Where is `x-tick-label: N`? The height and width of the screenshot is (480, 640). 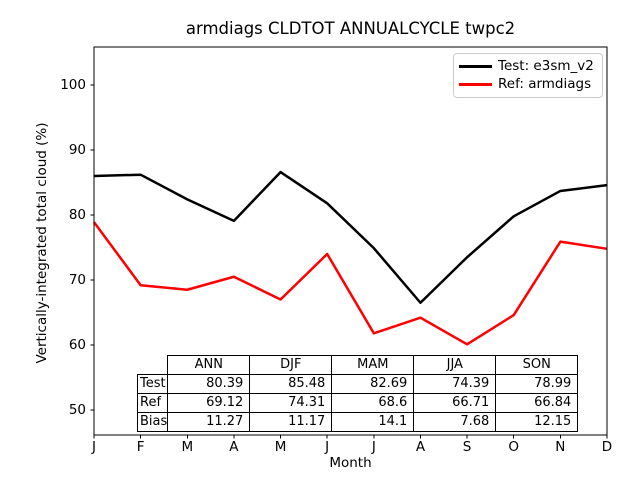
x-tick-label: N is located at coordinates (560, 447).